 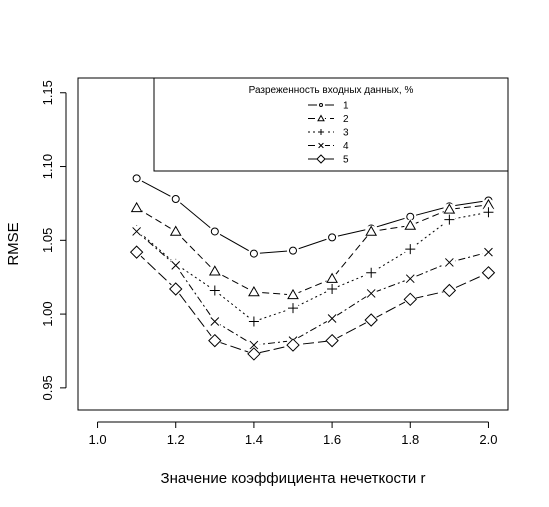 What do you see at coordinates (488, 439) in the screenshot?
I see `x-tick-label: 2.0` at bounding box center [488, 439].